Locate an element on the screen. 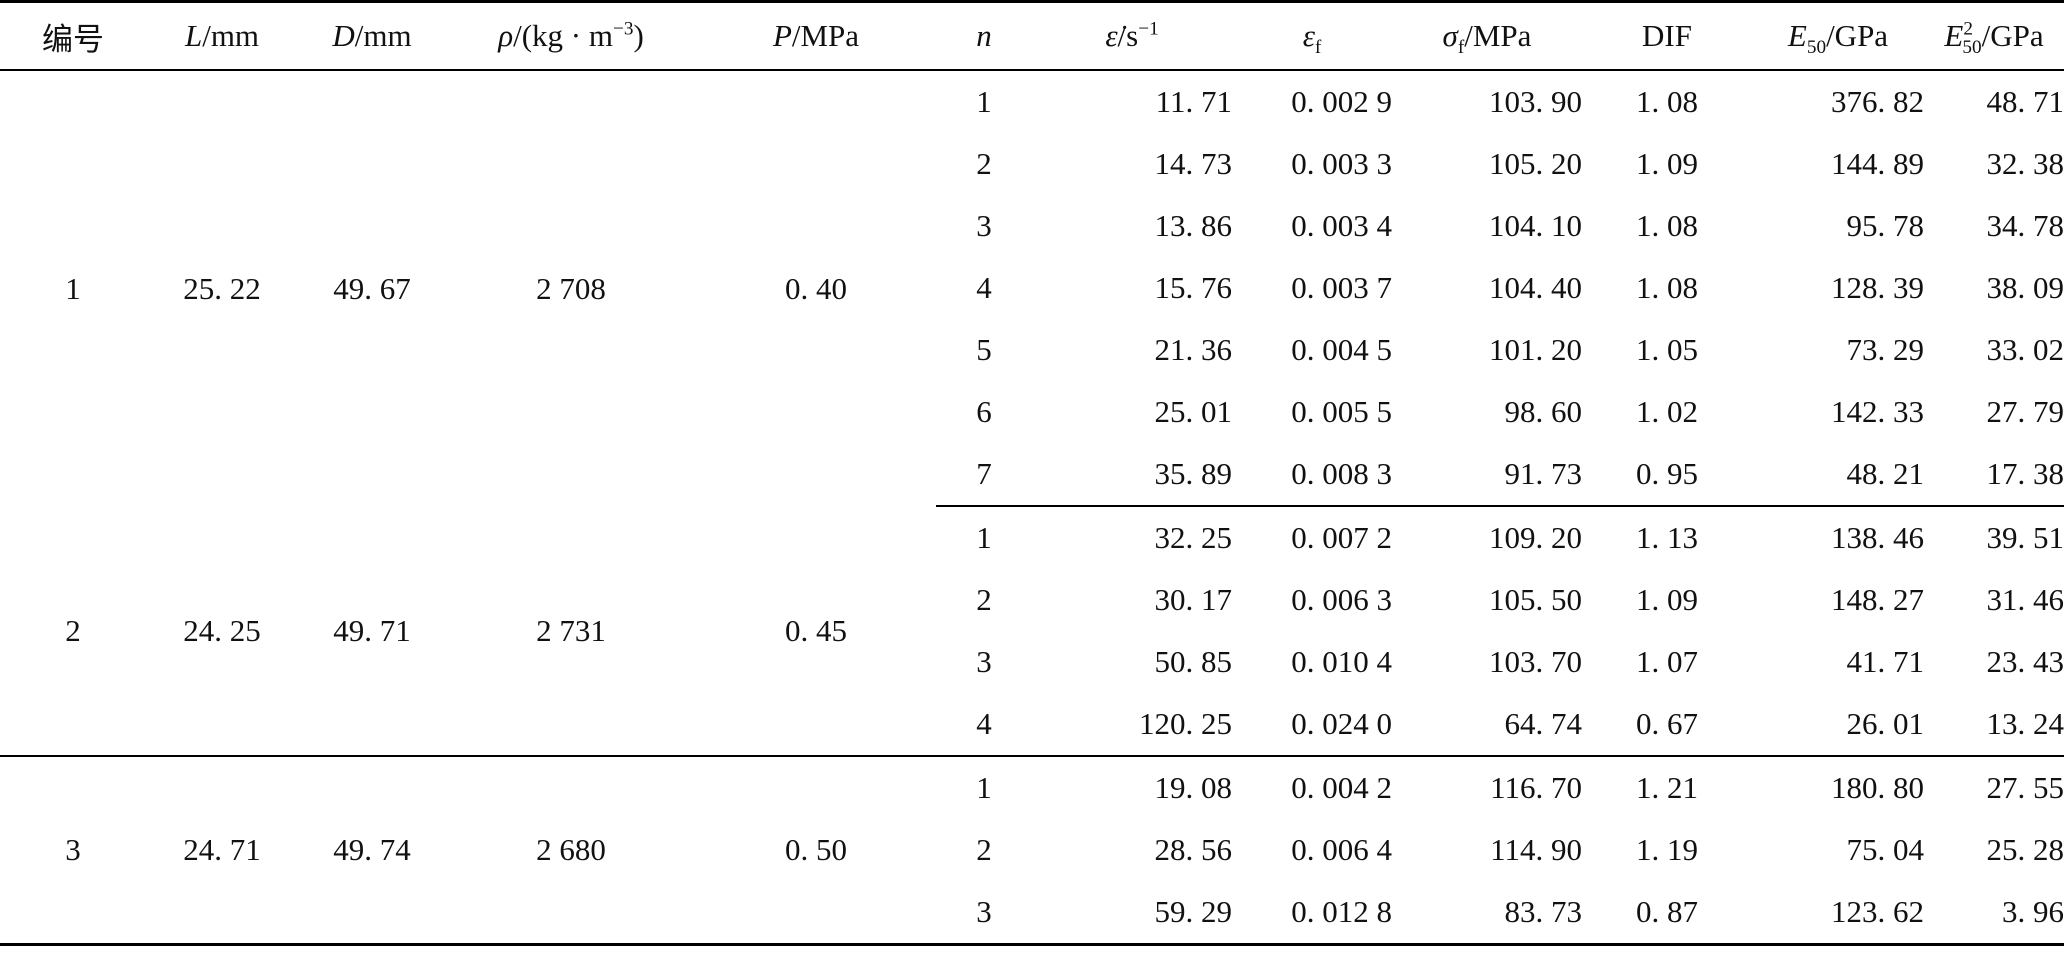 This screenshot has width=2064, height=976. header-pressure: P/MPa is located at coordinates (816, 35).